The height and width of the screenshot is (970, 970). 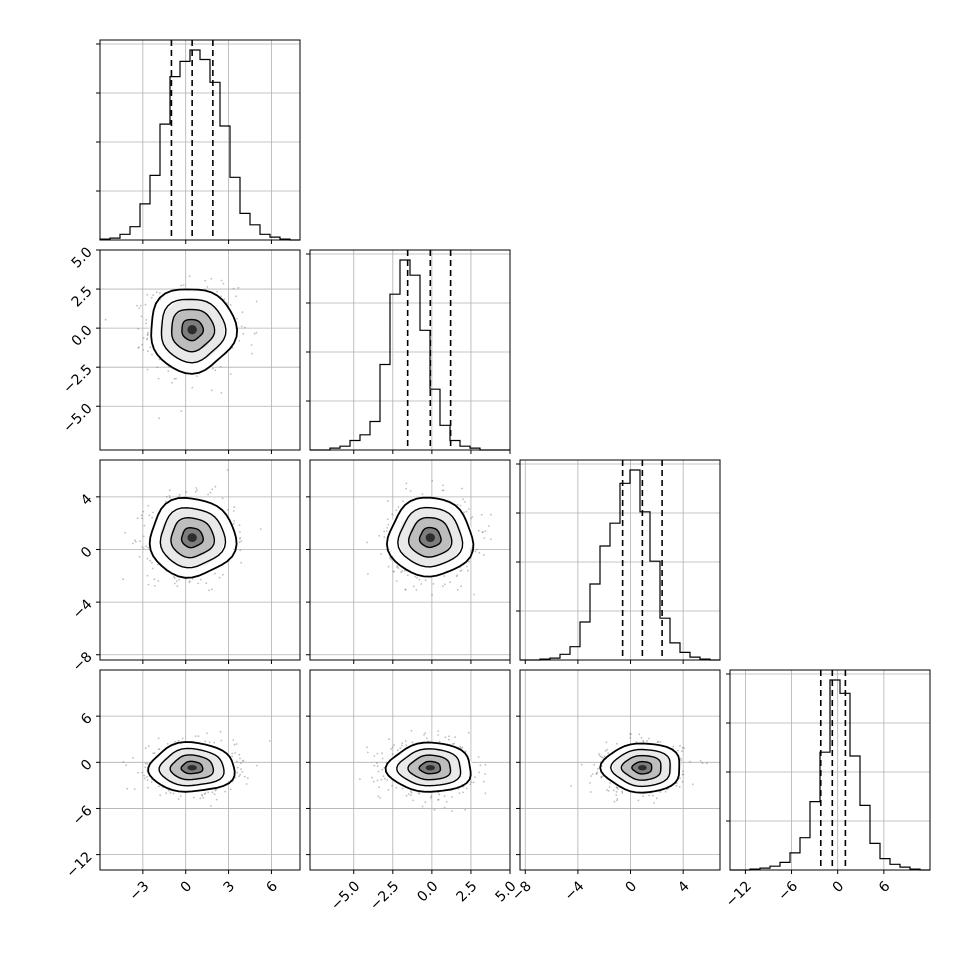 What do you see at coordinates (739, 894) in the screenshot?
I see `x-tick-label: −12` at bounding box center [739, 894].